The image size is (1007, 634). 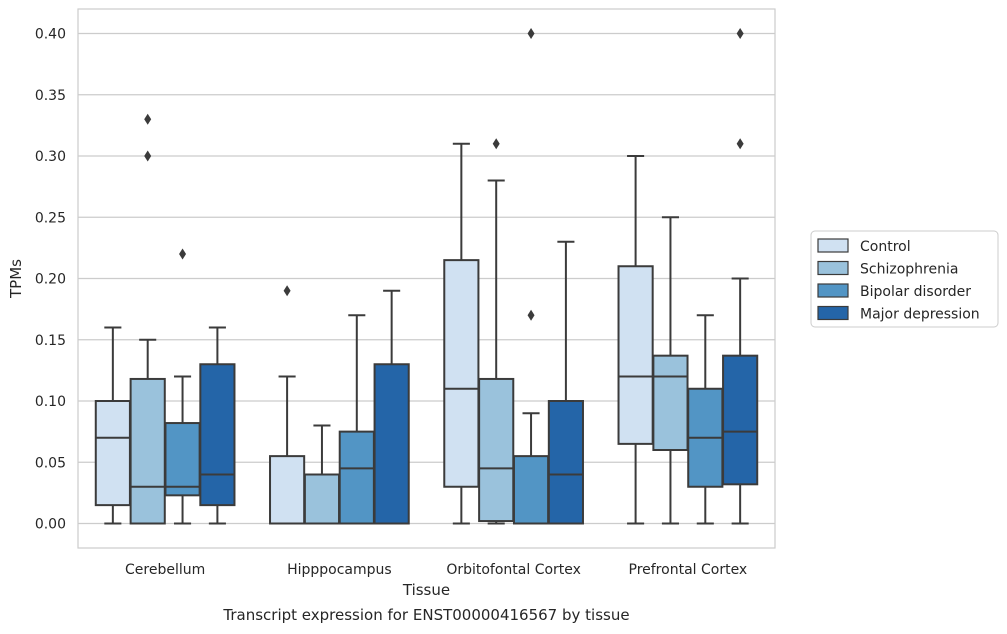 I want to click on y-tick-label: 0.35, so click(x=50, y=96).